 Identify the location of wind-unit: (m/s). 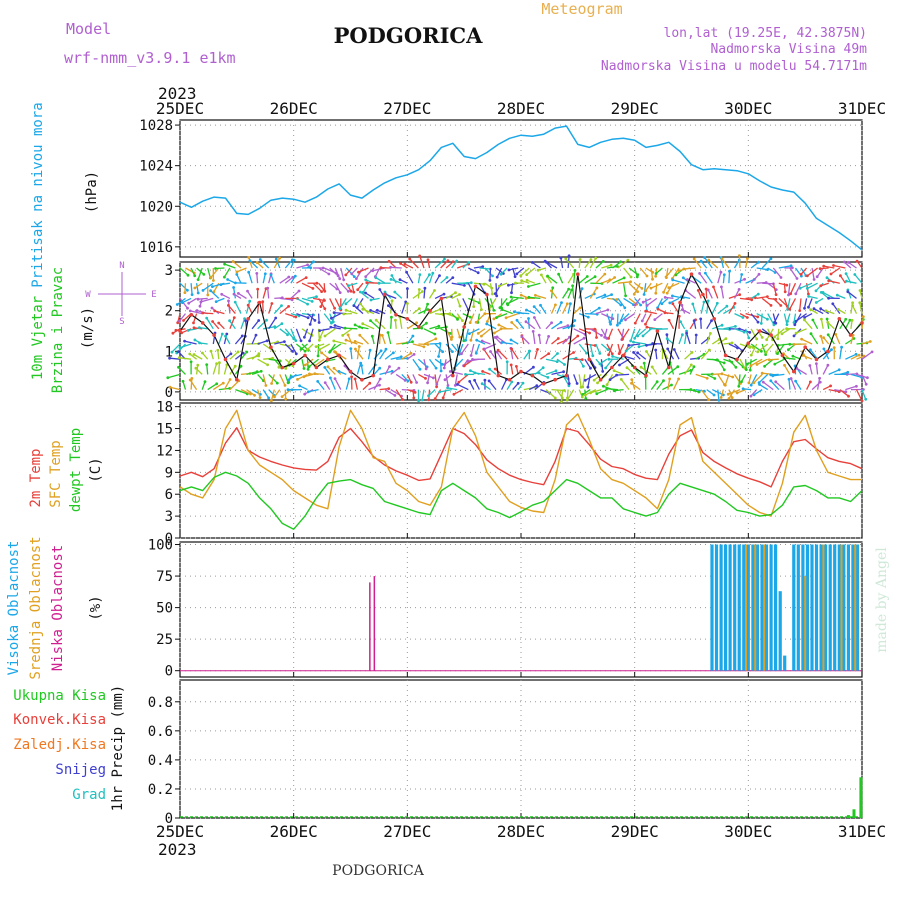
(88, 328).